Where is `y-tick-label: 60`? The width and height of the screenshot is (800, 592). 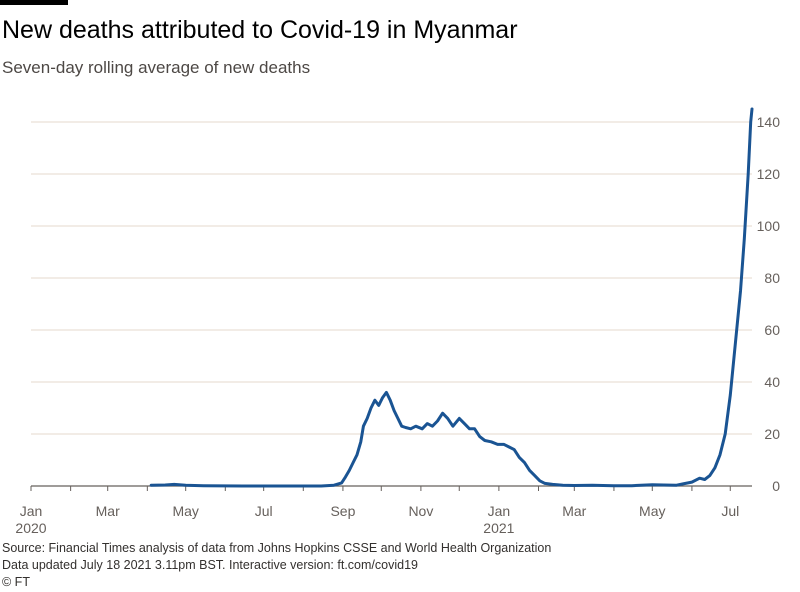
y-tick-label: 60 is located at coordinates (772, 330).